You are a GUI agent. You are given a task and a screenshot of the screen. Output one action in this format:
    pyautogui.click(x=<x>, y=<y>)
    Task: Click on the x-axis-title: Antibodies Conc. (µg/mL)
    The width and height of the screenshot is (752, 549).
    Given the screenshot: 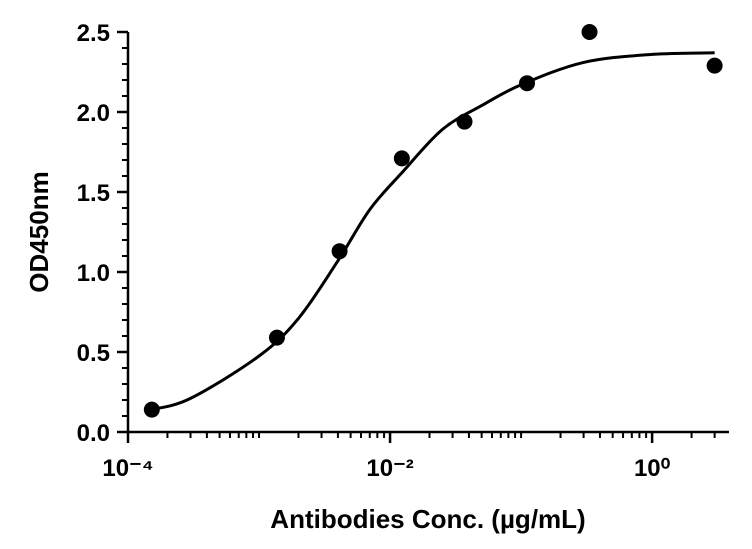 What is the action you would take?
    pyautogui.click(x=427, y=519)
    